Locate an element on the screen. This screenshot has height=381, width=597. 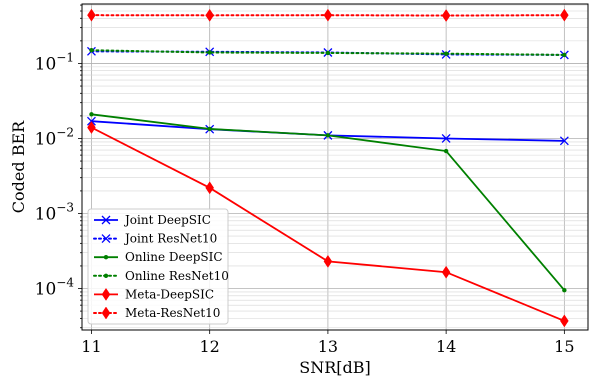
legend-item: Online ResNet10 is located at coordinates (161, 276).